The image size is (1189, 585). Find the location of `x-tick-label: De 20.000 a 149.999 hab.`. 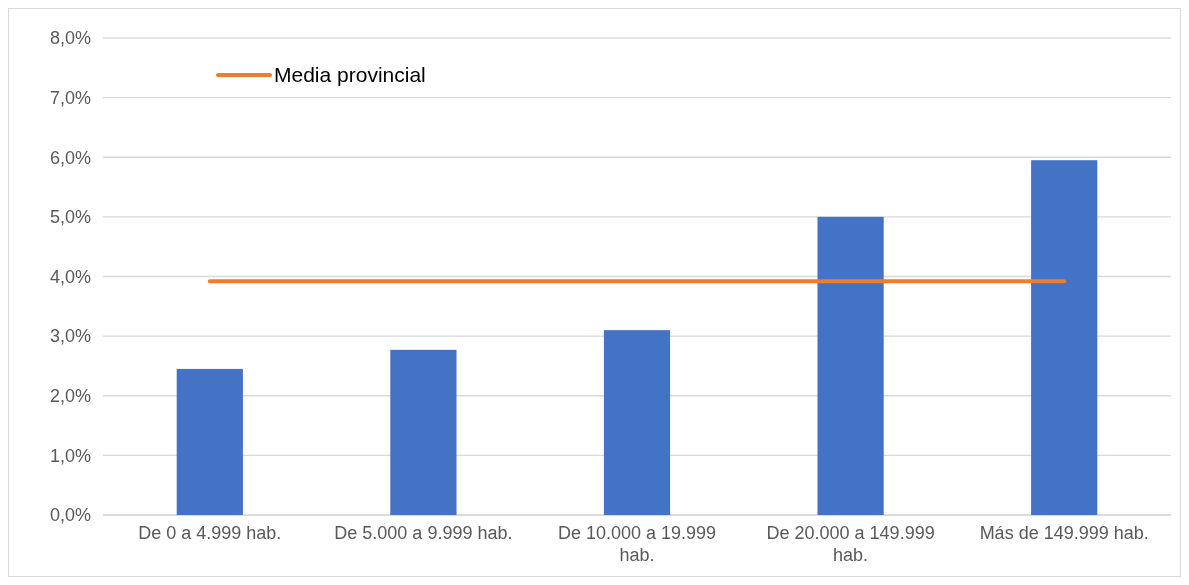

x-tick-label: De 20.000 a 149.999 hab. is located at coordinates (850, 544).